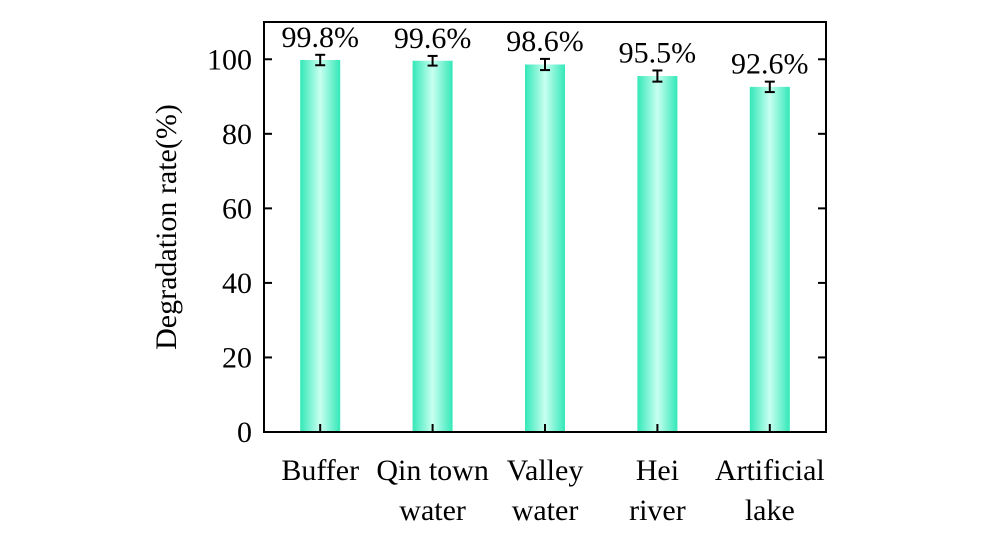 This screenshot has height=548, width=1000. Describe the element at coordinates (657, 470) in the screenshot. I see `x-tick-label: Hei` at that location.